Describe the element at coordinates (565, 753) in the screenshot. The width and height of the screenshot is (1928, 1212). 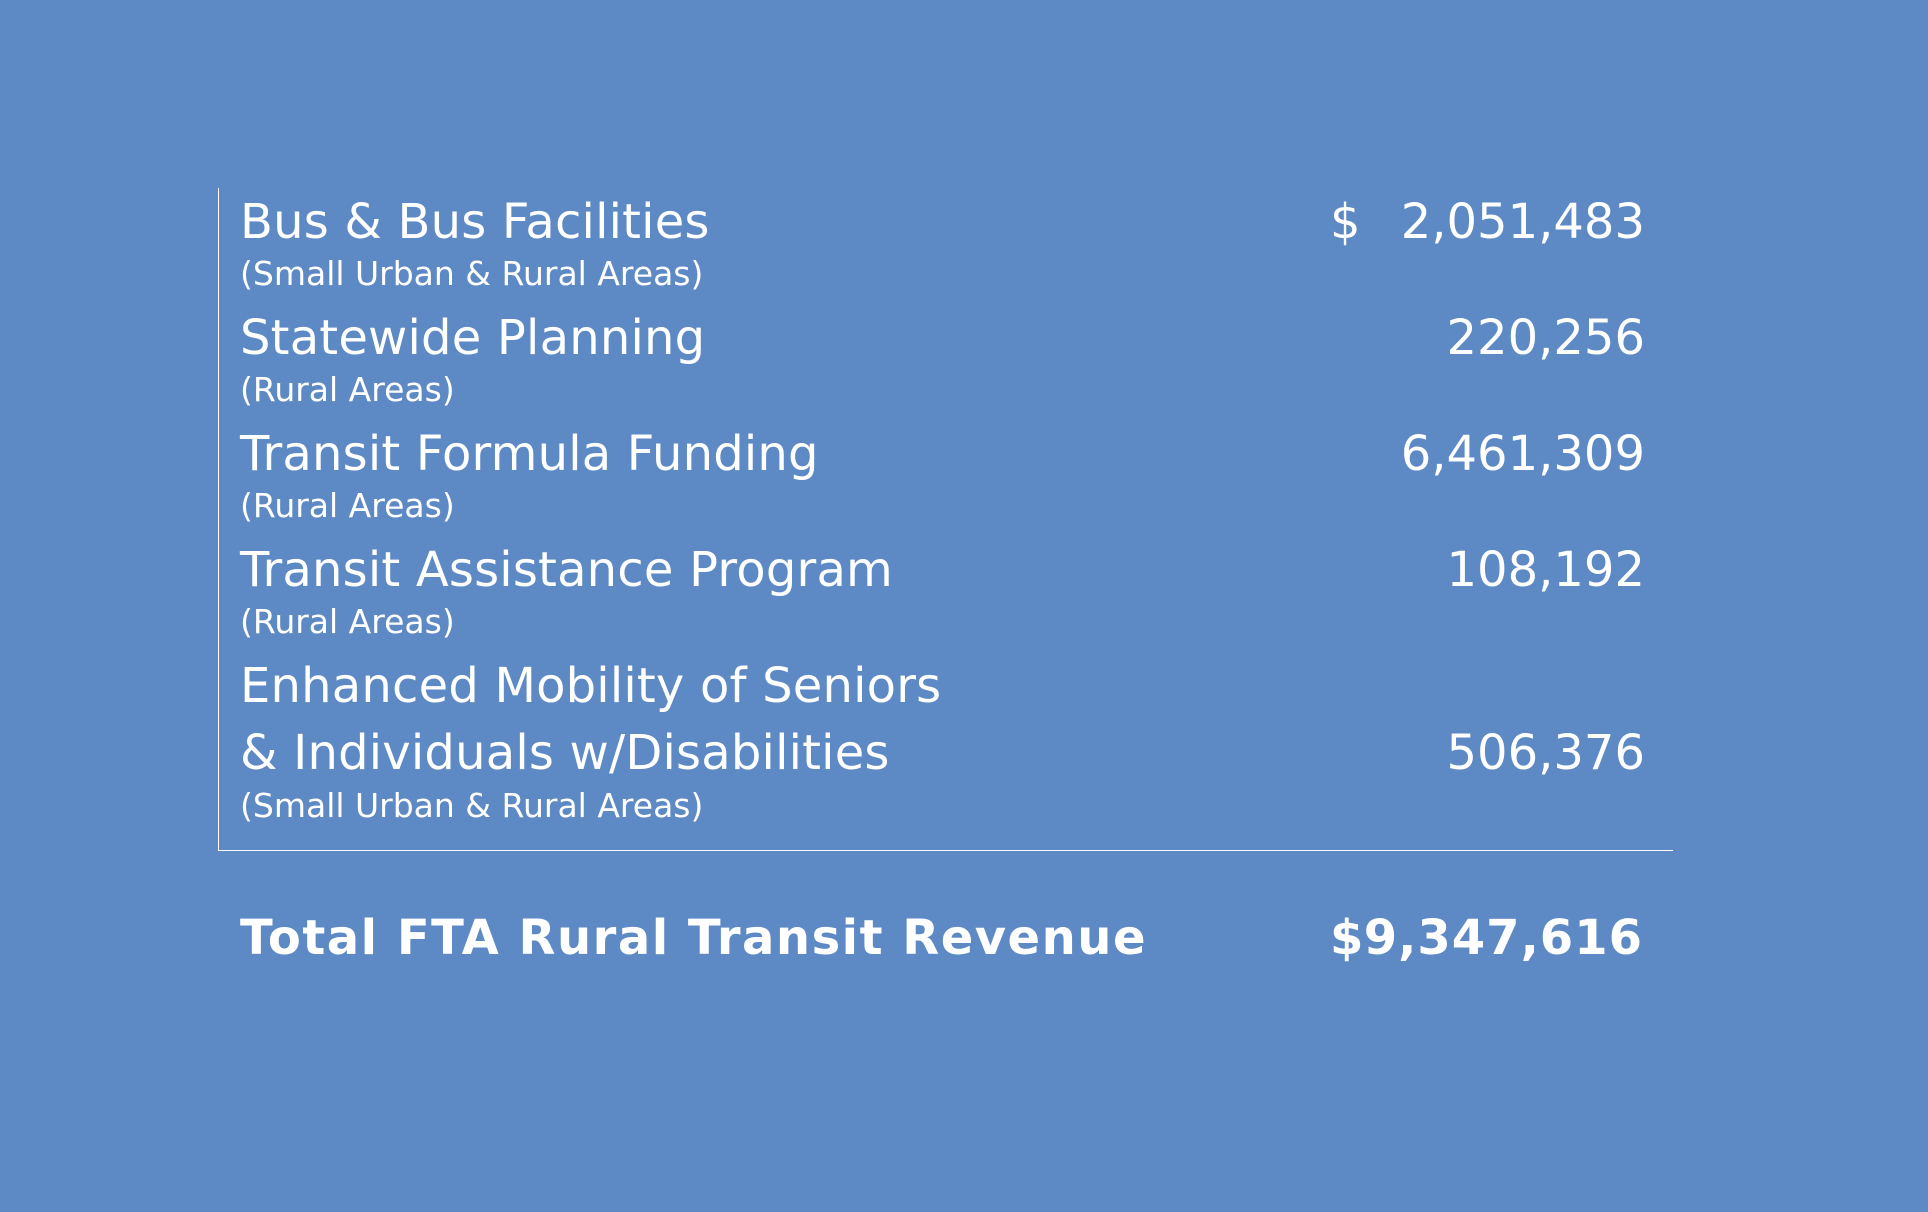
I see `row-name-enhanced-mobility-line2: & Individuals w/Disabilities` at that location.